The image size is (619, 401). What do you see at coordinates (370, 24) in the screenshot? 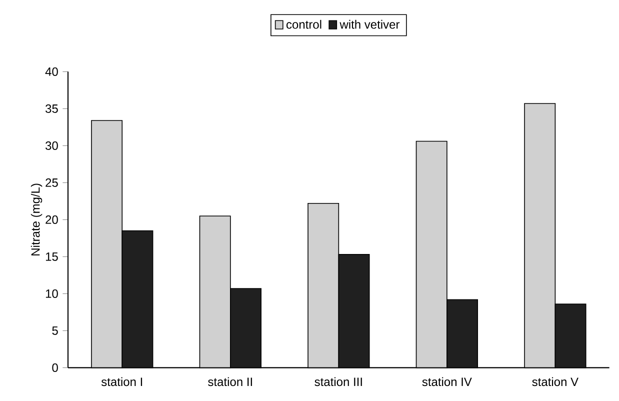
I see `legend-label: with vetiver` at bounding box center [370, 24].